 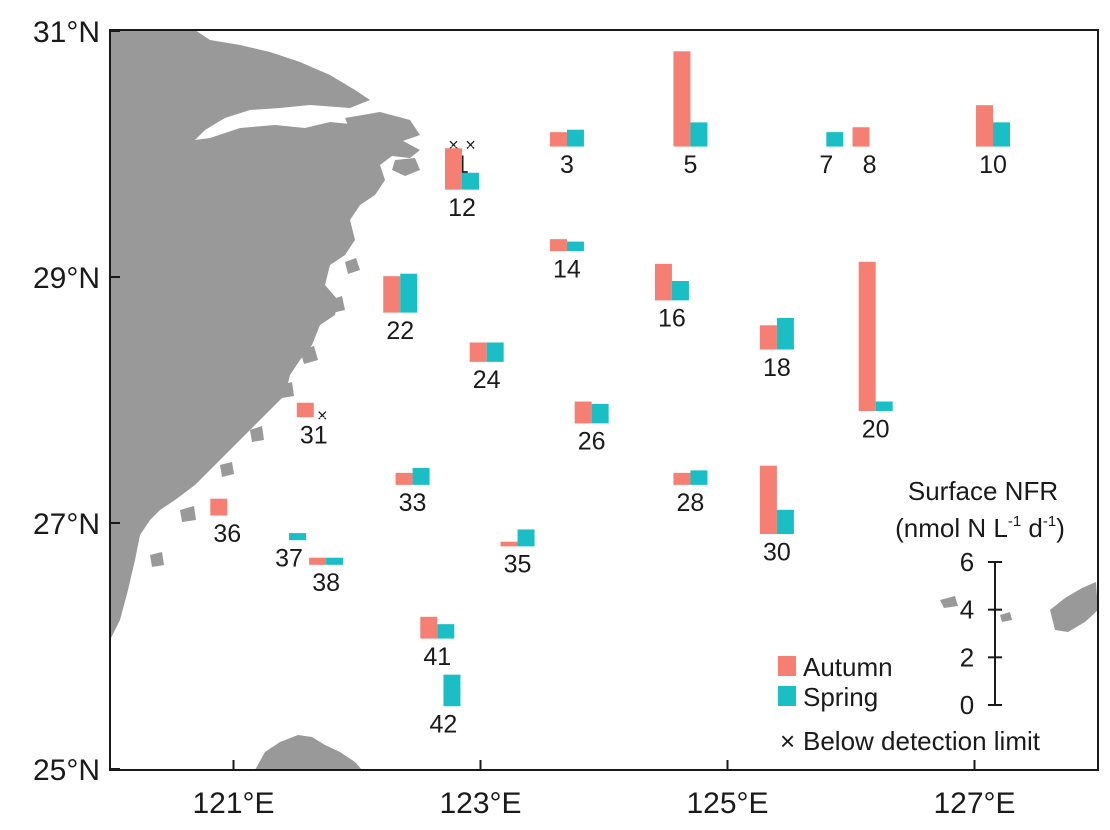 What do you see at coordinates (848, 667) in the screenshot?
I see `legend-autumn-label: Autumn` at bounding box center [848, 667].